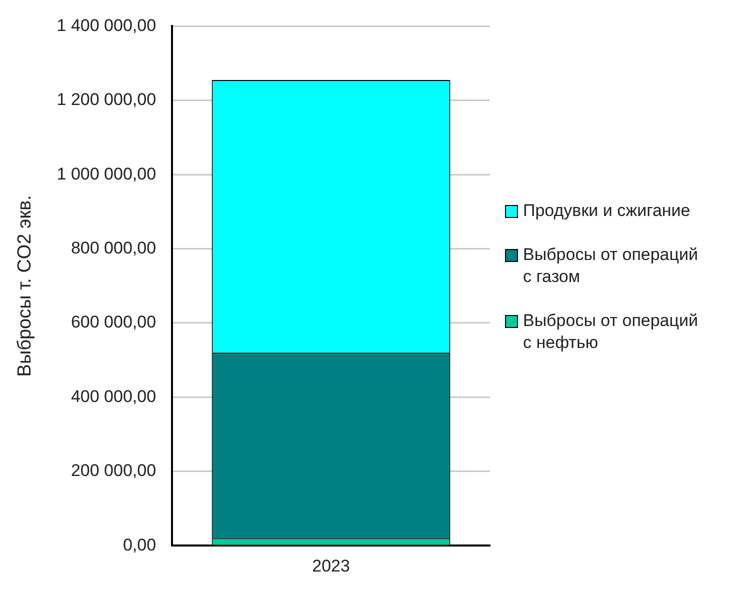 Image resolution: width=755 pixels, height=590 pixels. What do you see at coordinates (113, 396) in the screenshot?
I see `y-tick-label: 400 000,00` at bounding box center [113, 396].